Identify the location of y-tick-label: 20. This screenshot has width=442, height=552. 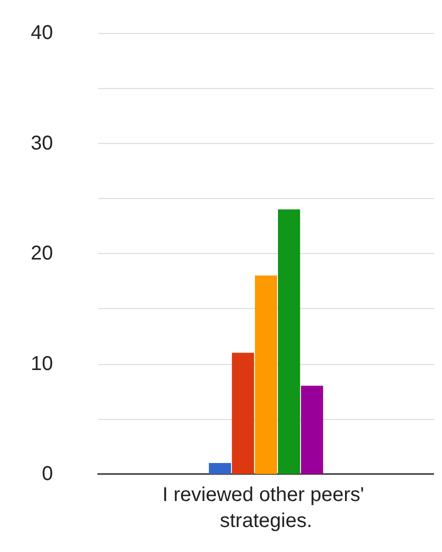
(41, 253).